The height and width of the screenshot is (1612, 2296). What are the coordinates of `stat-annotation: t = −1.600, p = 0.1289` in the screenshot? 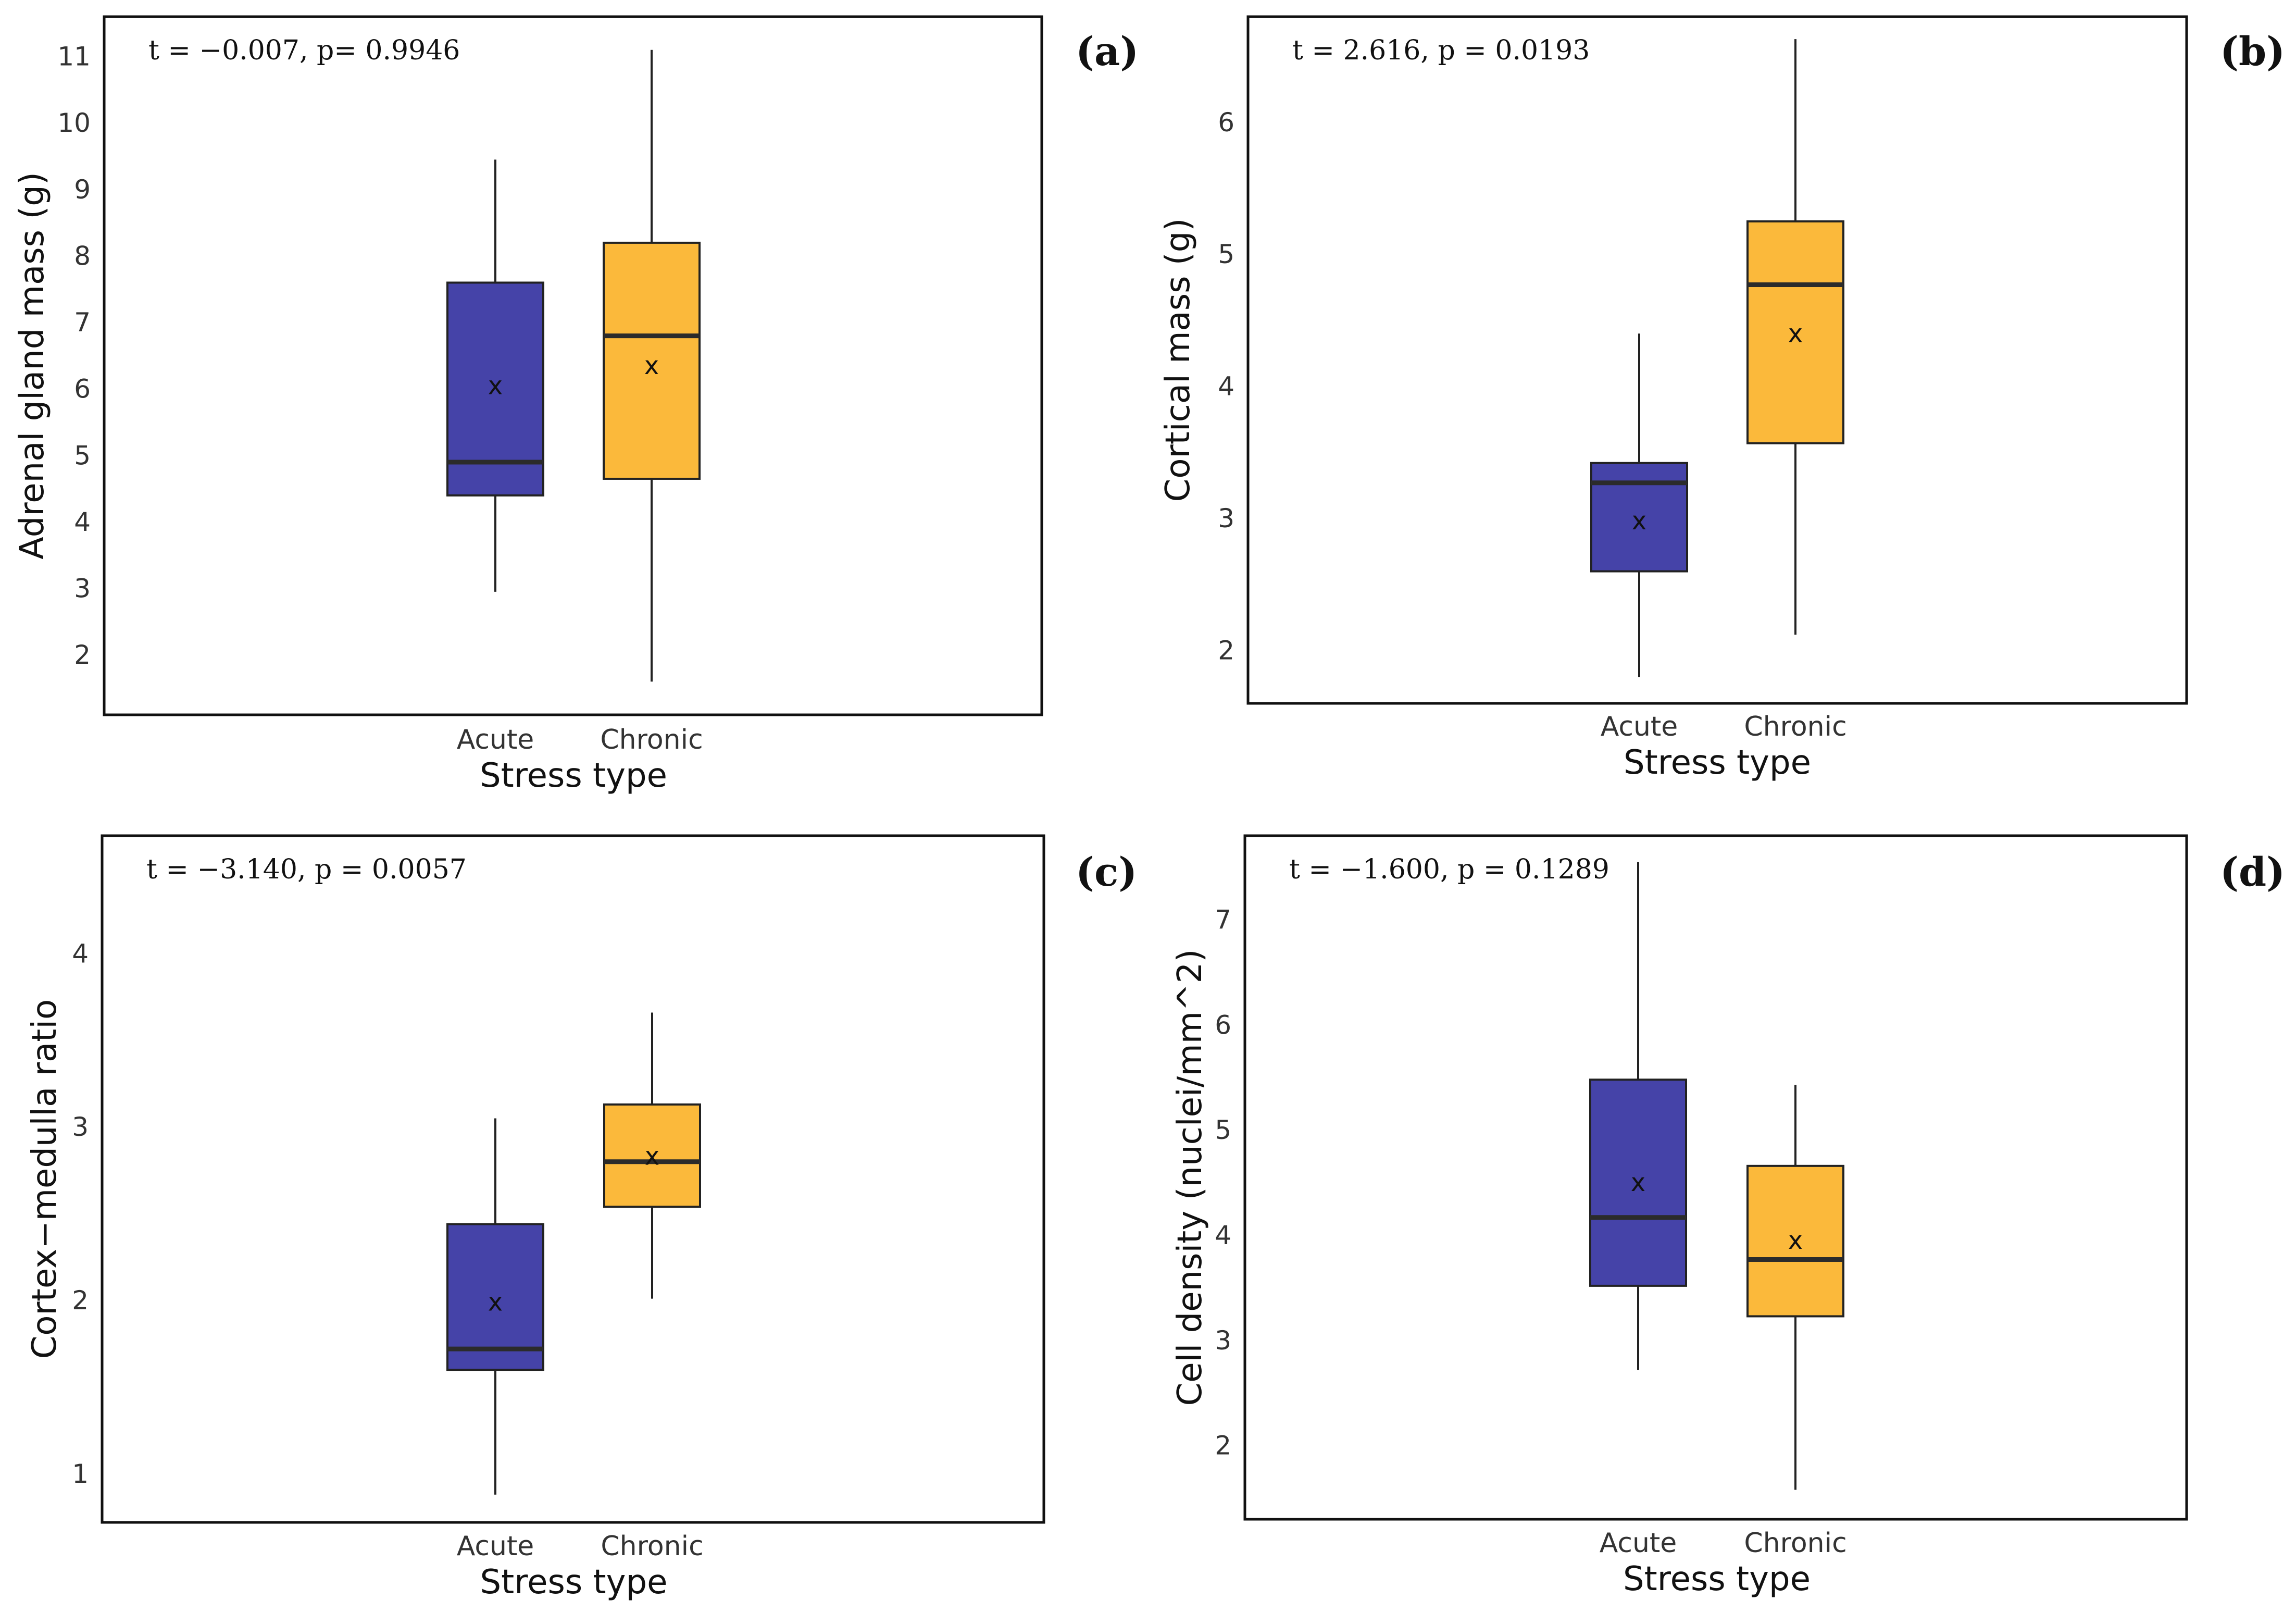 It's located at (1449, 870).